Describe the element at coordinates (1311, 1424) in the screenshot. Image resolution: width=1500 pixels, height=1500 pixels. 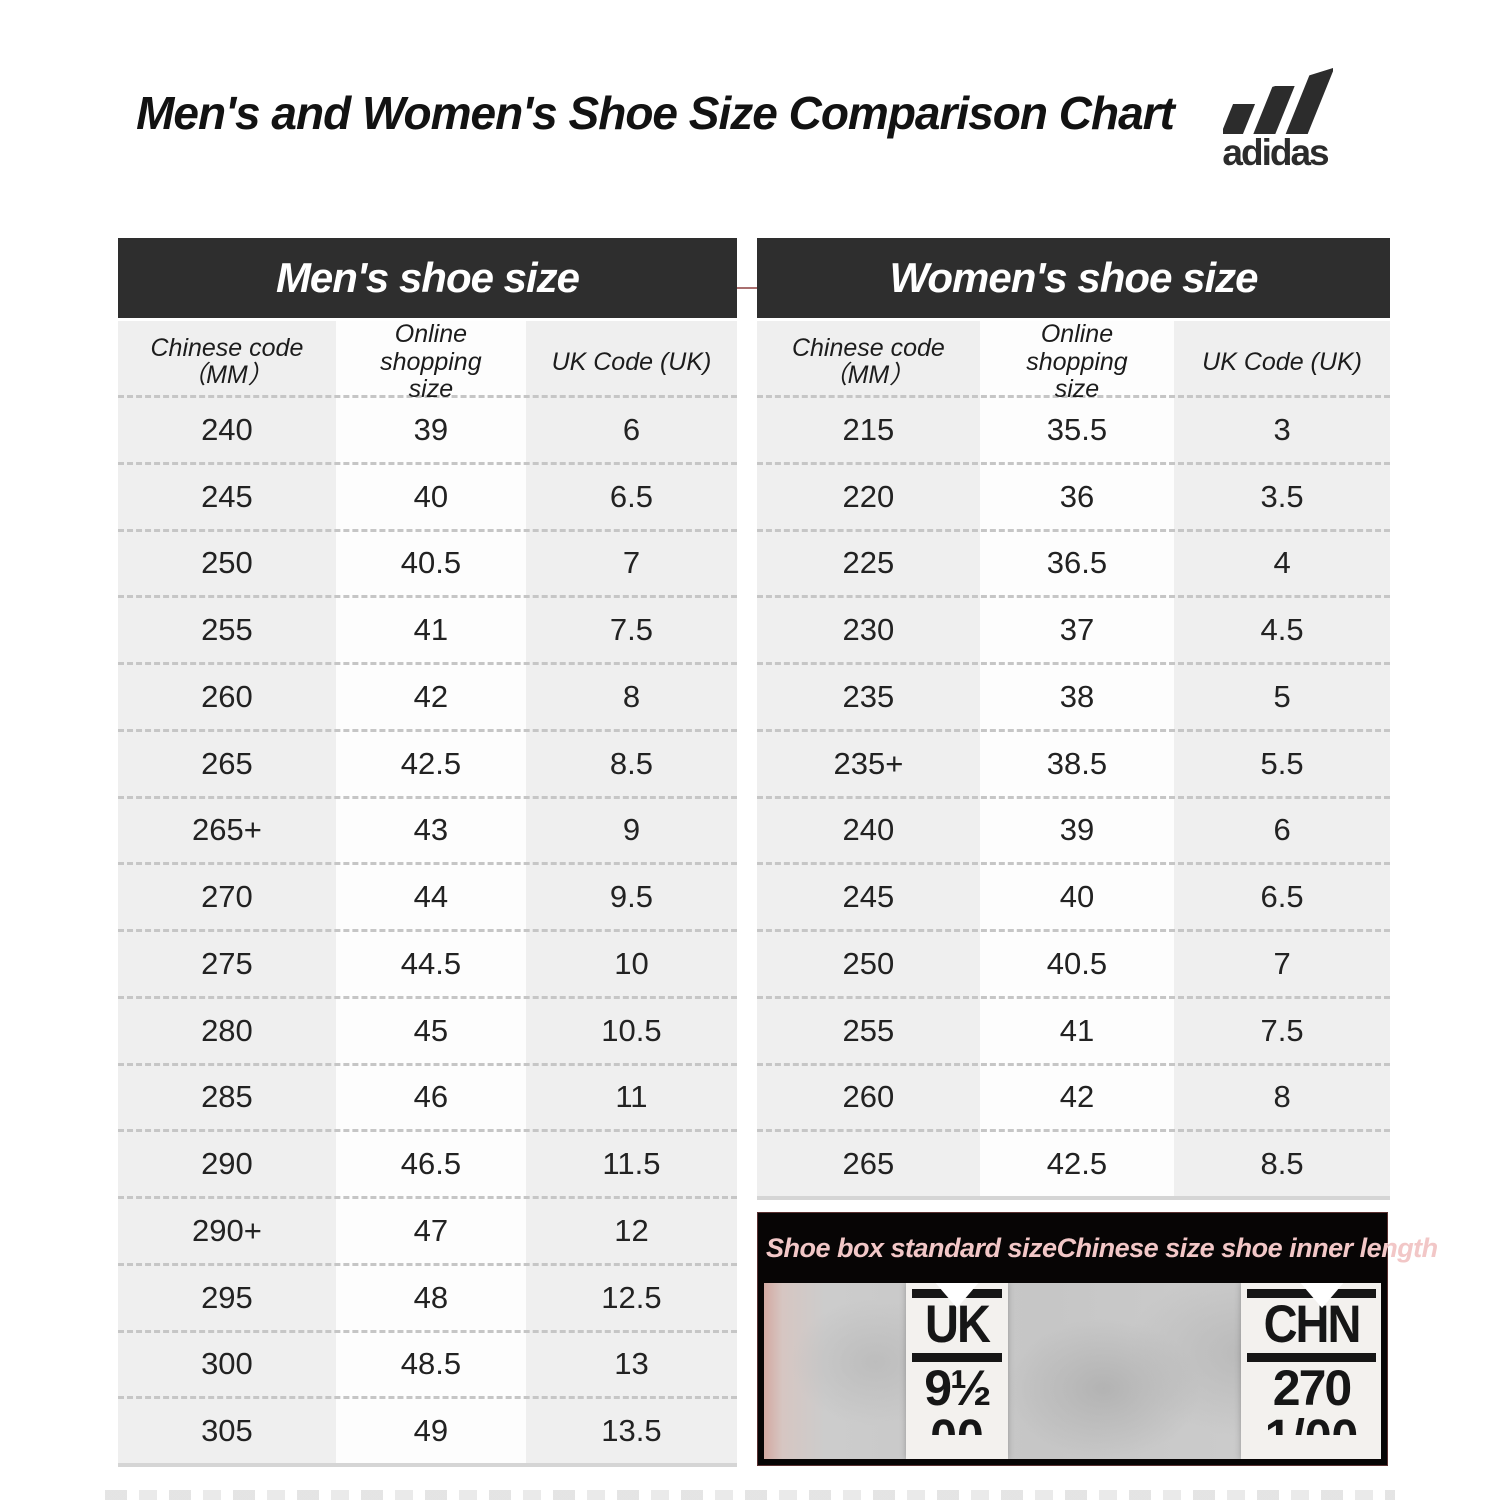
I see `chn-partial-text: 1/00` at that location.